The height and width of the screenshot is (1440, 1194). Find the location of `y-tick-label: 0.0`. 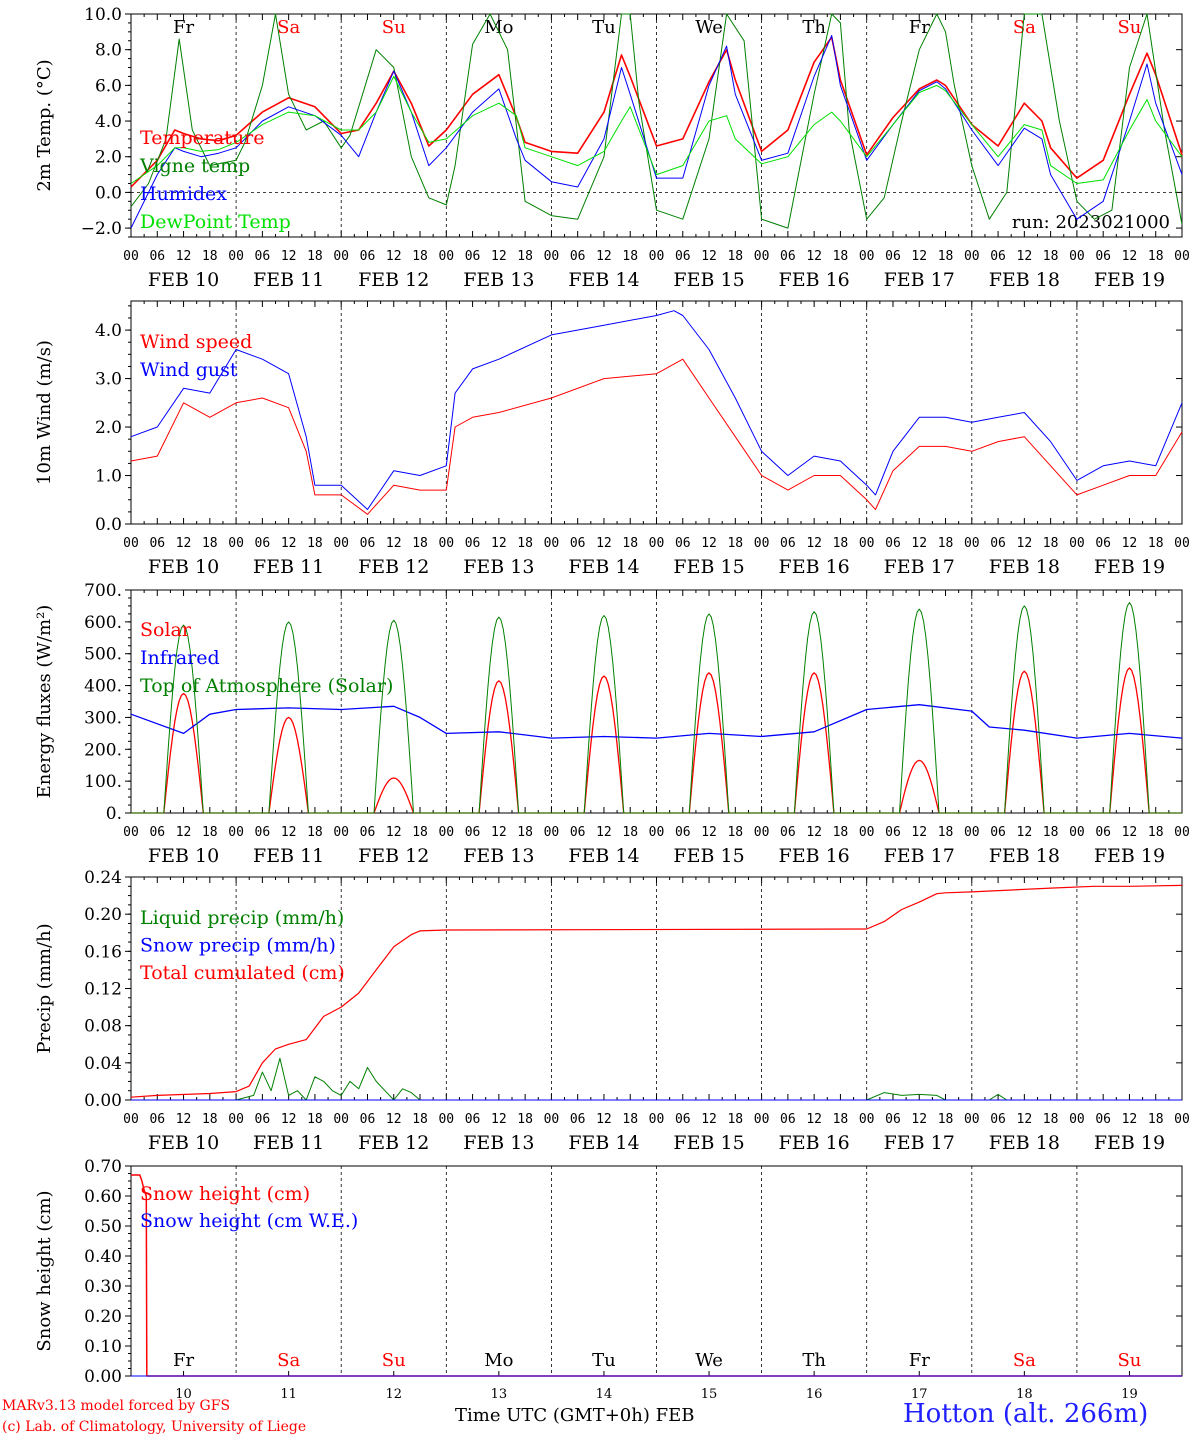

y-tick-label: 0.0 is located at coordinates (108, 525).